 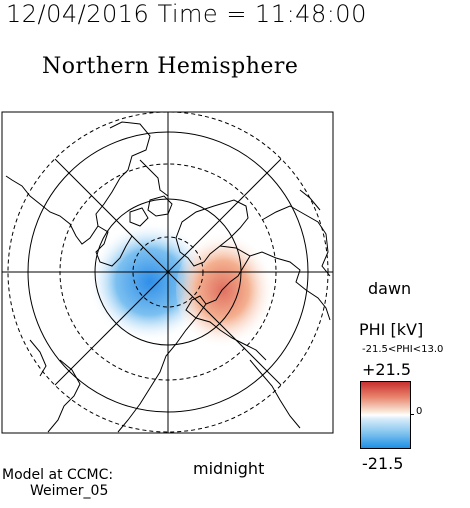 What do you see at coordinates (228, 290) in the screenshot?
I see `positive-potential-cell` at bounding box center [228, 290].